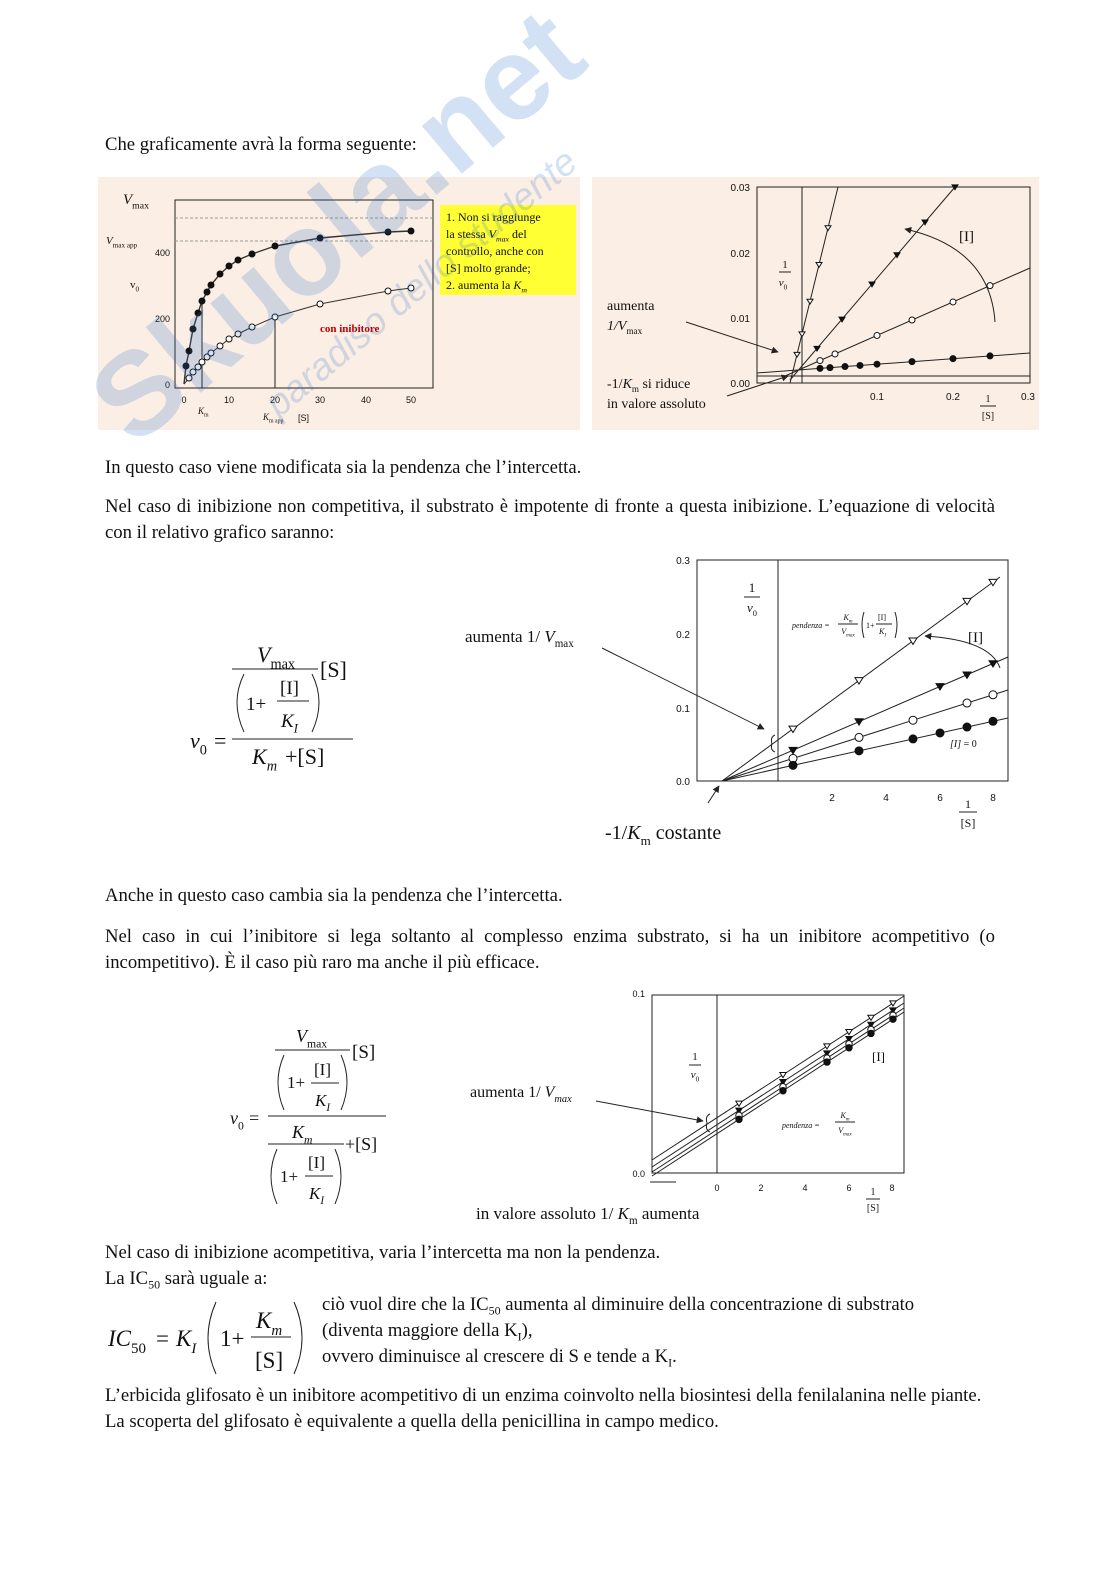 This screenshot has width=1116, height=1579. Describe the element at coordinates (276, 1331) in the screenshot. I see `subscript: m` at that location.